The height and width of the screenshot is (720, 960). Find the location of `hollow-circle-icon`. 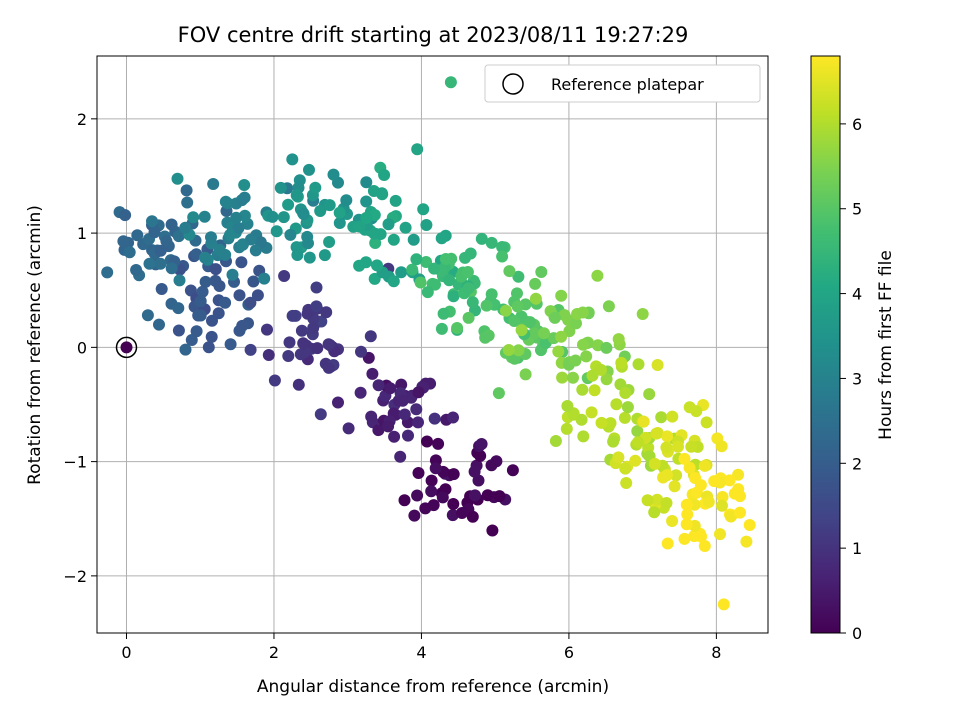

hollow-circle-icon is located at coordinates (513, 84).